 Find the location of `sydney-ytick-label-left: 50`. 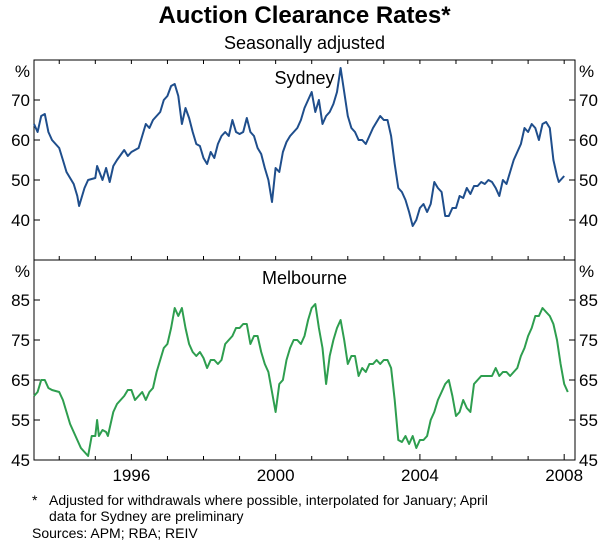

sydney-ytick-label-left: 50 is located at coordinates (20, 180).